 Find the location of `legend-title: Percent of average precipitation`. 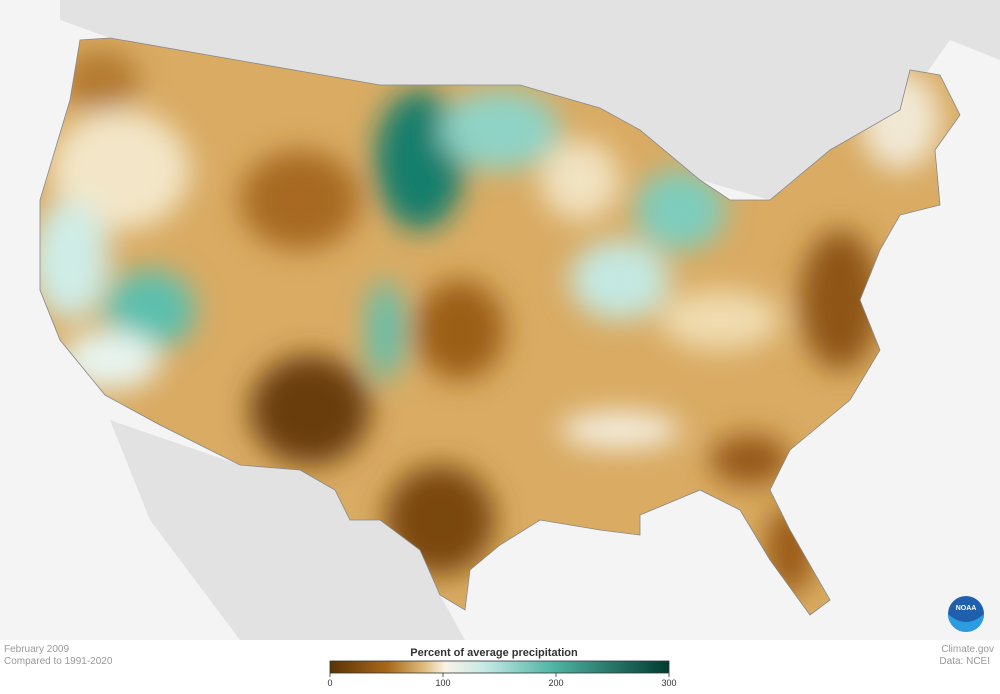

legend-title: Percent of average precipitation is located at coordinates (494, 653).